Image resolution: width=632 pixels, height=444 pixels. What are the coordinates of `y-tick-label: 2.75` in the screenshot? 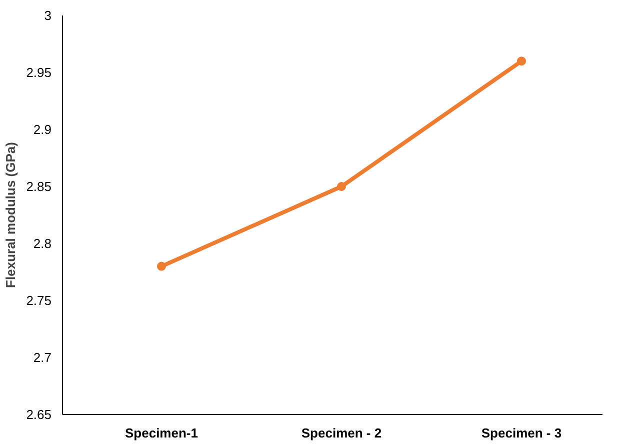 It's located at (39, 300).